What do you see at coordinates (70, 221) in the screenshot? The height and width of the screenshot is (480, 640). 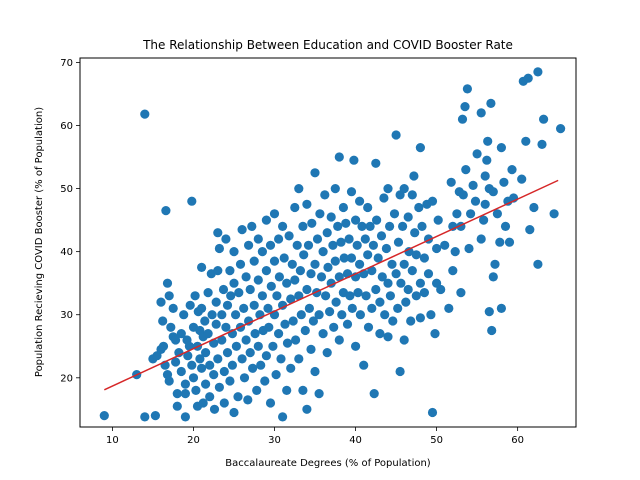 I see `y-axis-ticks: 20 30 40 50 60 70` at bounding box center [70, 221].